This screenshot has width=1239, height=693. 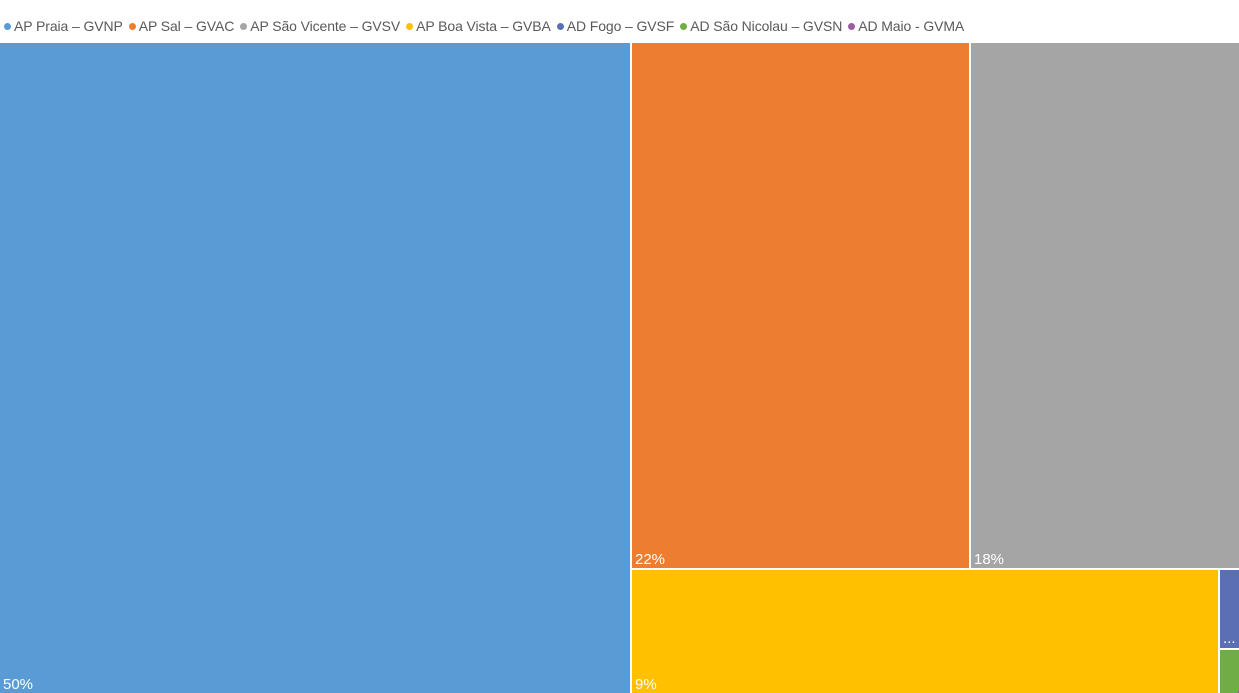 I want to click on legend-item-ap-sao-vicente: AP São Vicente – GVSV, so click(x=320, y=26).